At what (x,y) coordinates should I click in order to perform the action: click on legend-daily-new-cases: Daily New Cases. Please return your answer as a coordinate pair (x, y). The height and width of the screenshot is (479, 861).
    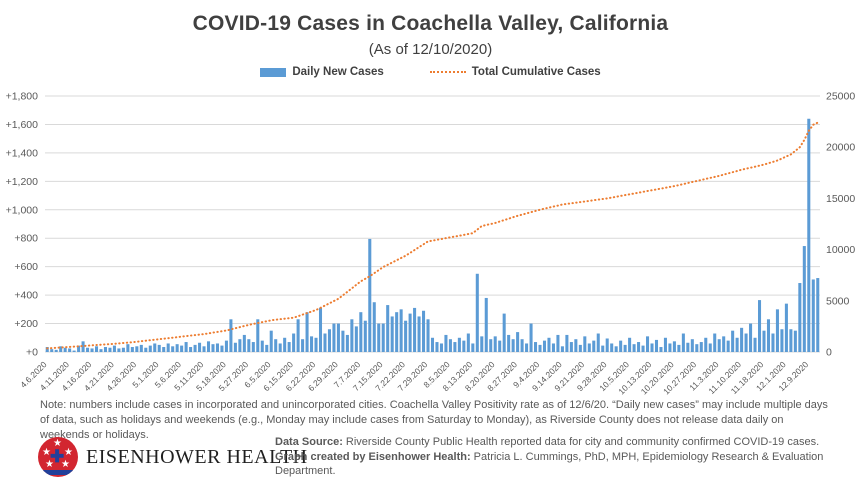
    Looking at the image, I should click on (322, 72).